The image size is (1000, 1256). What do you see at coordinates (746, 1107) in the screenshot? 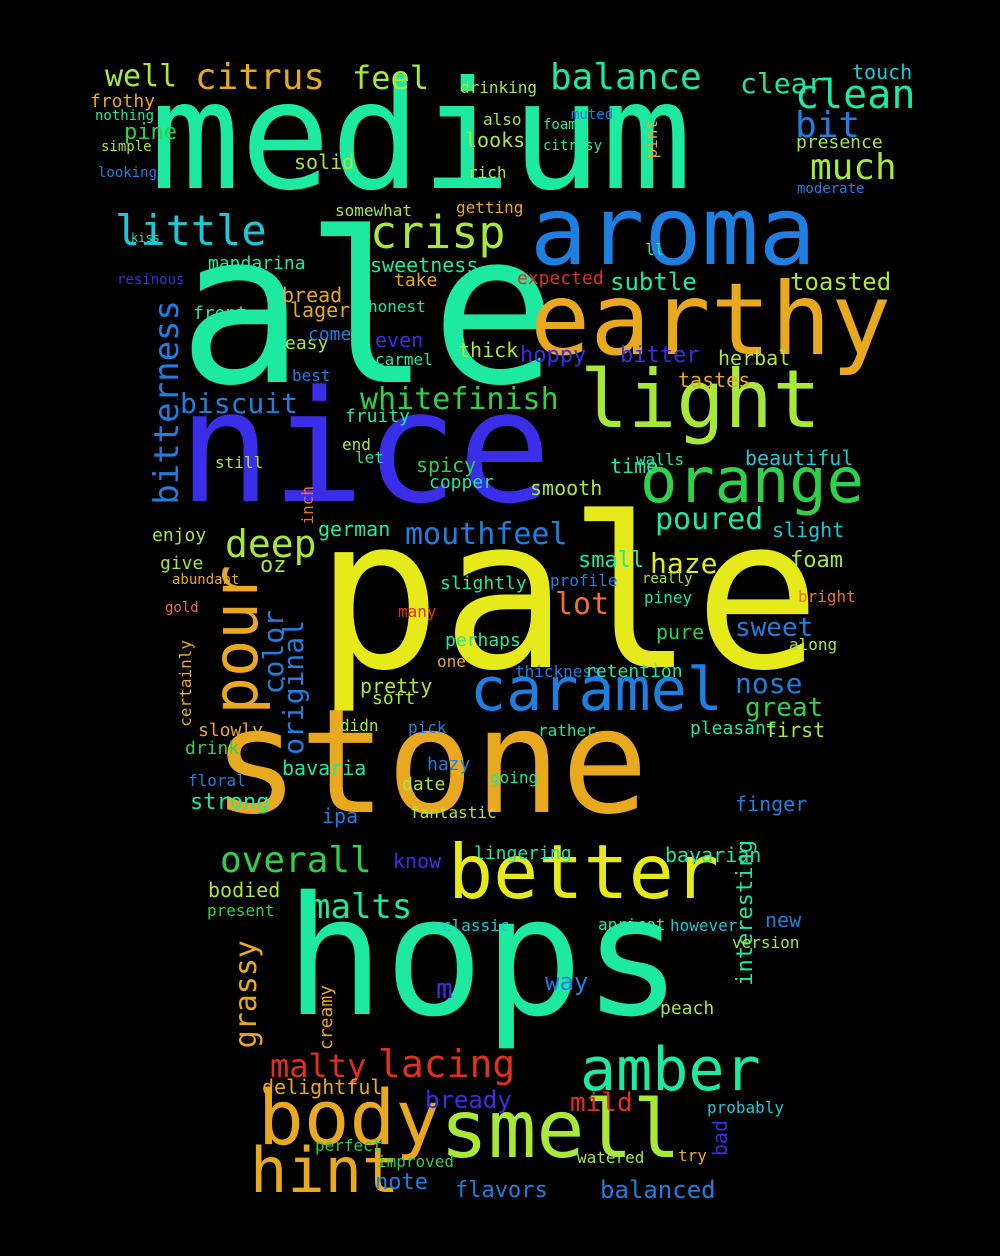
I see `cloud-word: probably` at bounding box center [746, 1107].